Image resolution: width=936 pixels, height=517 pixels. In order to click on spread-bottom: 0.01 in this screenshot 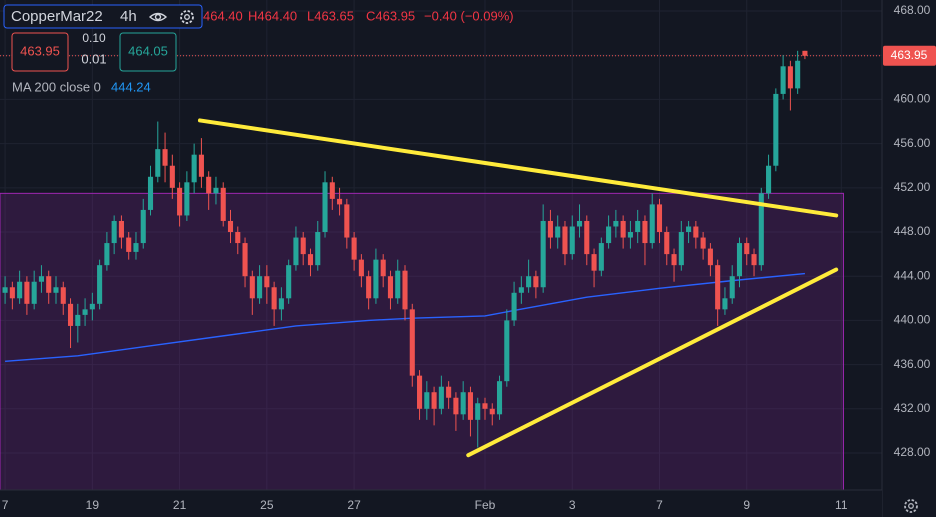, I will do `click(93, 58)`.